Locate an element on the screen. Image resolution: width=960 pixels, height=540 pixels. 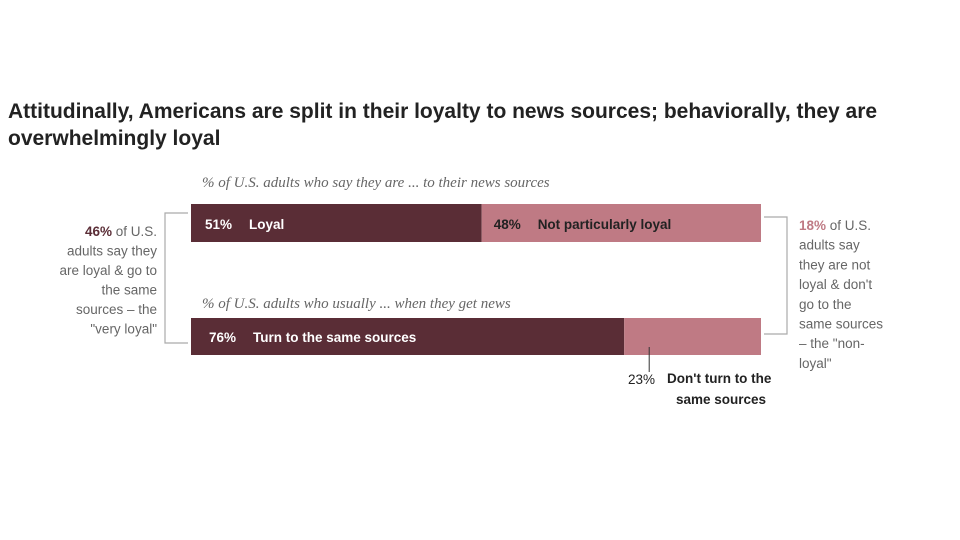
annotation-line: loyal & don't is located at coordinates (835, 284).